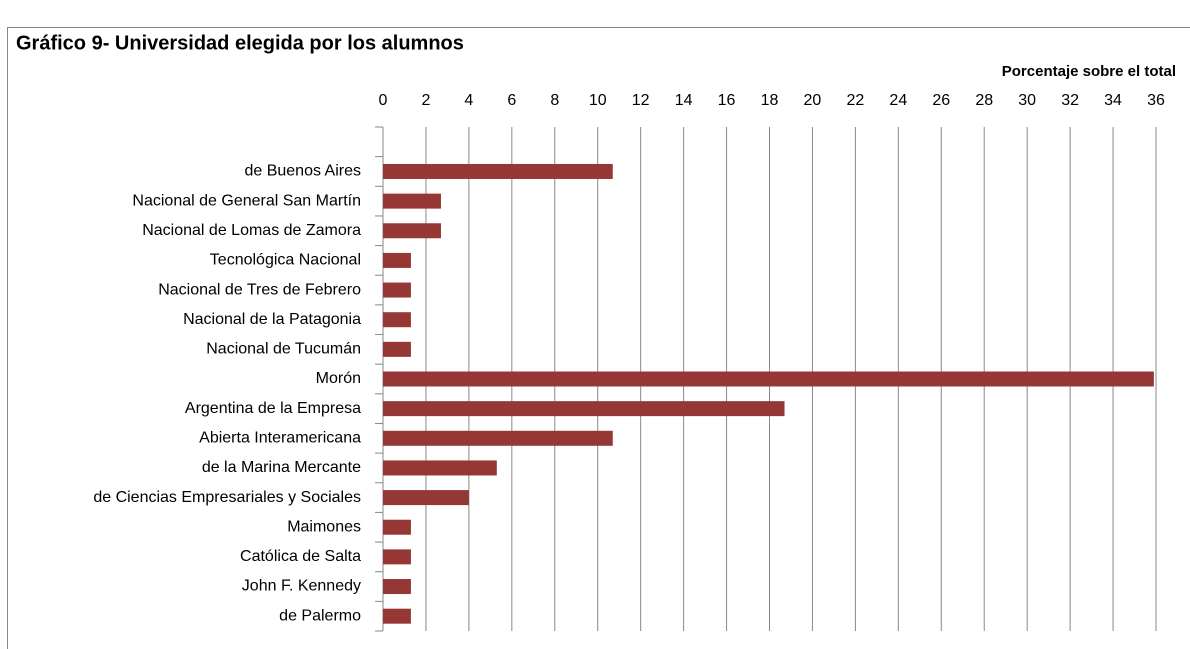 Image resolution: width=1190 pixels, height=649 pixels. What do you see at coordinates (281, 467) in the screenshot?
I see `y-tick-label: de la Marina Mercante` at bounding box center [281, 467].